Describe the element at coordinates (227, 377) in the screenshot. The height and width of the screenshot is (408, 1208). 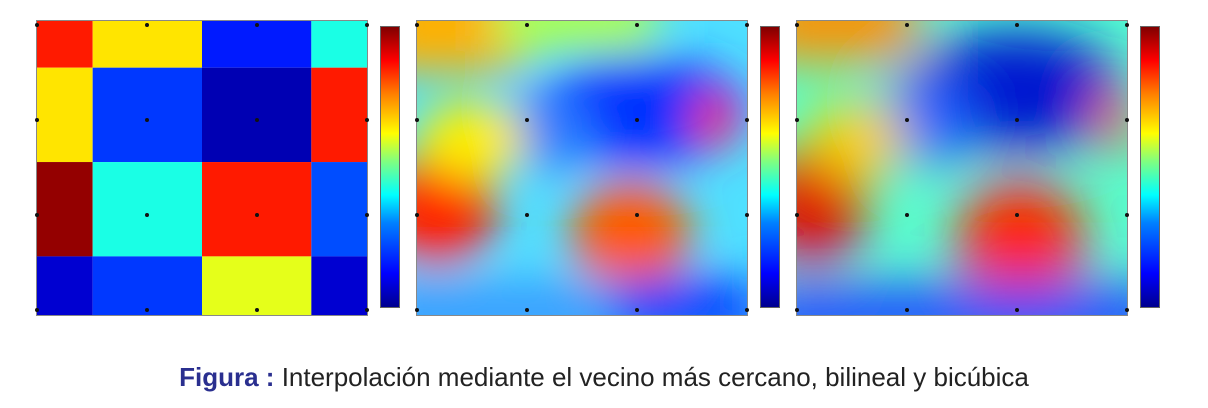
I see `figure-label: Figura :` at that location.